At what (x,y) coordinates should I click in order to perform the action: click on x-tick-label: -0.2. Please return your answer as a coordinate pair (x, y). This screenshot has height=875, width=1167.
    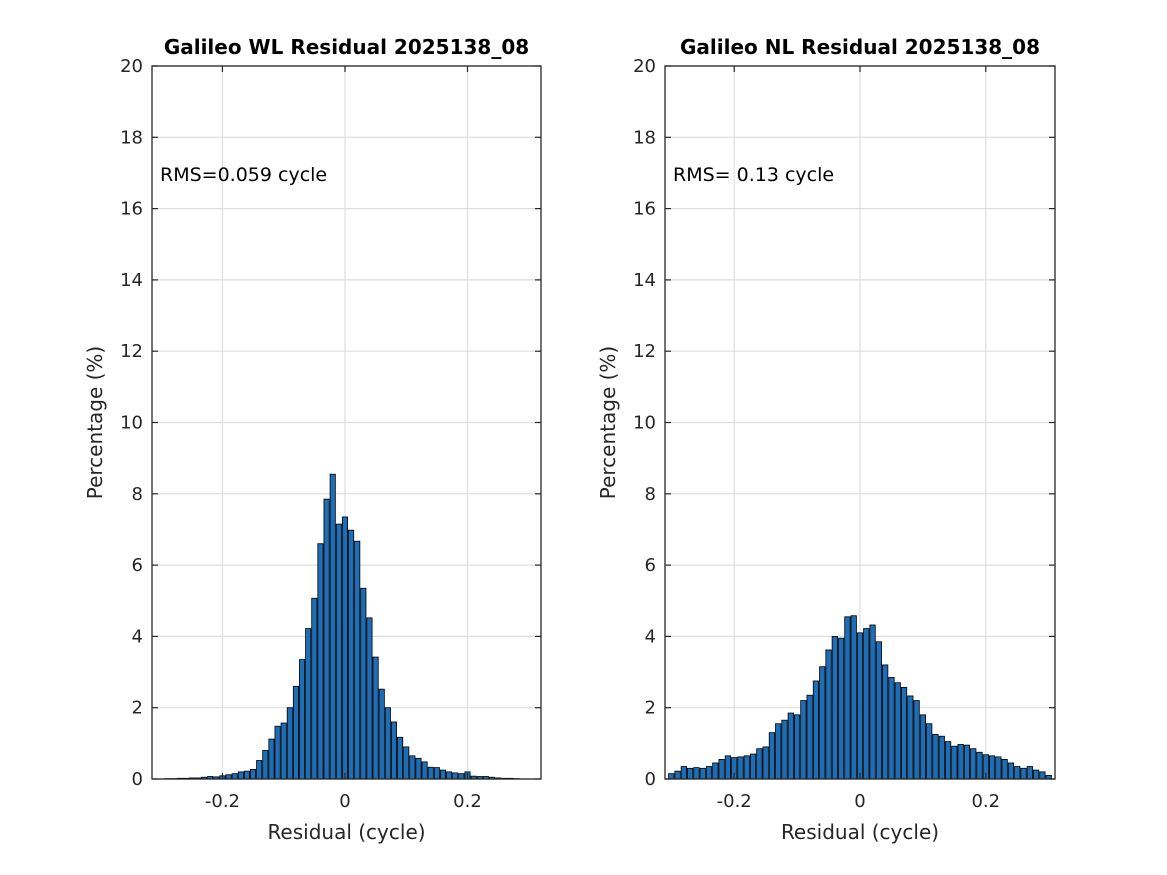
    Looking at the image, I should click on (222, 801).